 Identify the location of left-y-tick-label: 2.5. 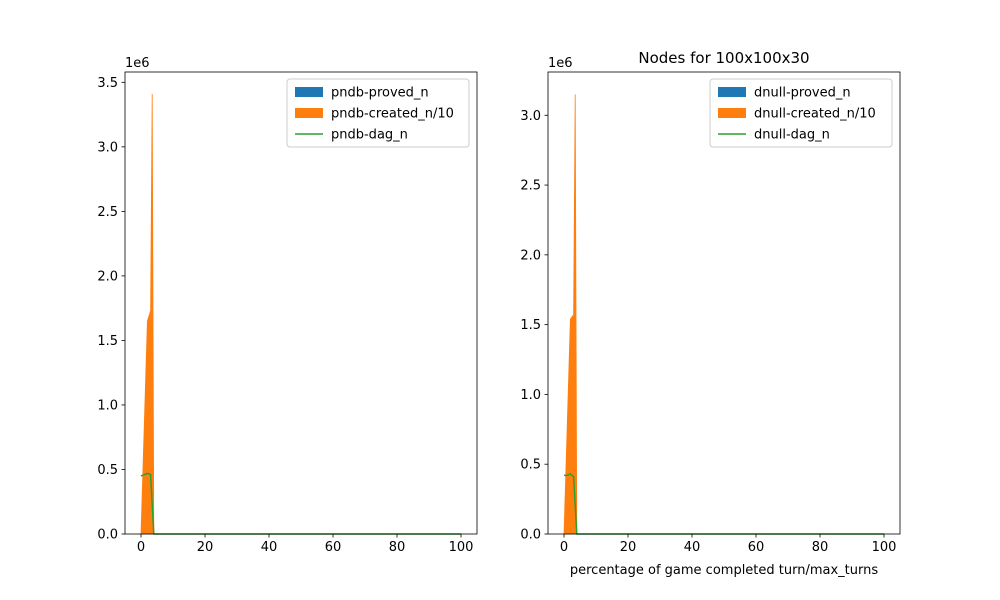
(107, 212).